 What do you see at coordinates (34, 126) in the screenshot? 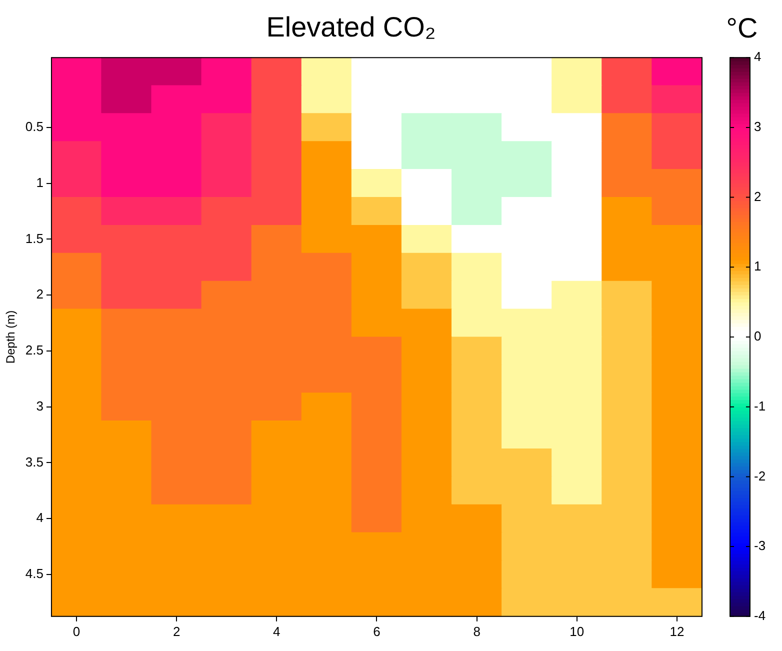
I see `y-tick-label: 0.5` at bounding box center [34, 126].